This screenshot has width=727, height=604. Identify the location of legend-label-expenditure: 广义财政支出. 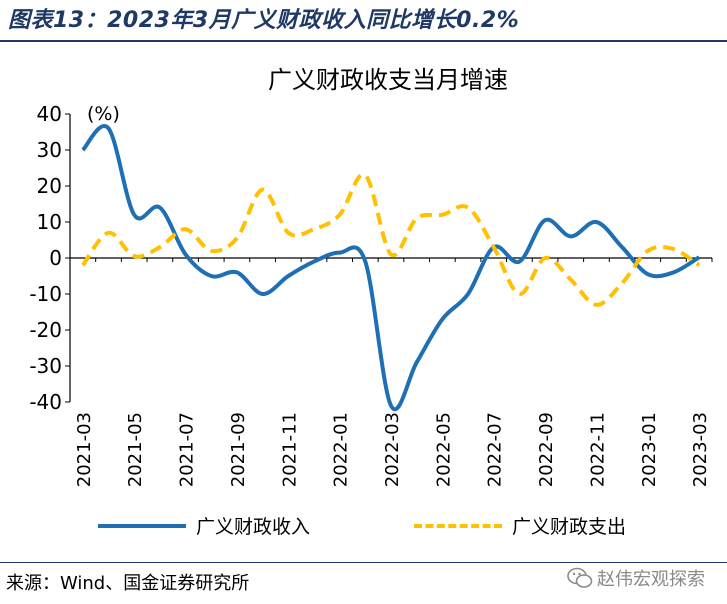
(569, 527).